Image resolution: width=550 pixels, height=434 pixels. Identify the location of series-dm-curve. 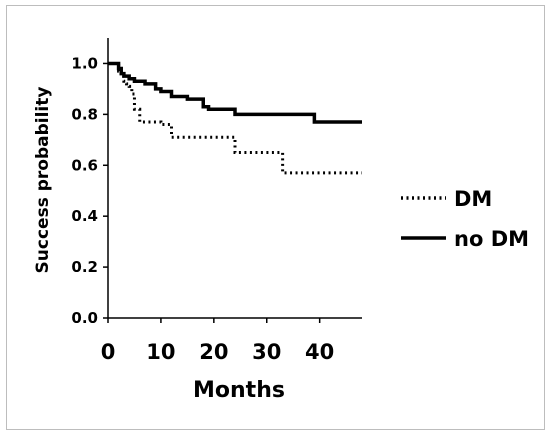
(235, 118).